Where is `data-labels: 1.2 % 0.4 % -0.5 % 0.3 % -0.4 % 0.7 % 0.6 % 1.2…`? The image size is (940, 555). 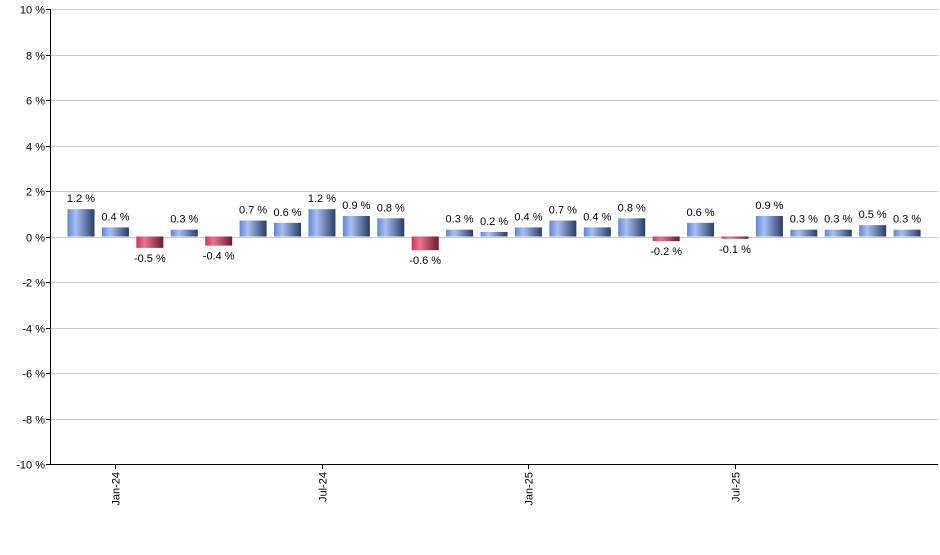
data-labels: 1.2 % 0.4 % -0.5 % 0.3 % -0.4 % 0.7 % 0.6 % 1.2… is located at coordinates (494, 230).